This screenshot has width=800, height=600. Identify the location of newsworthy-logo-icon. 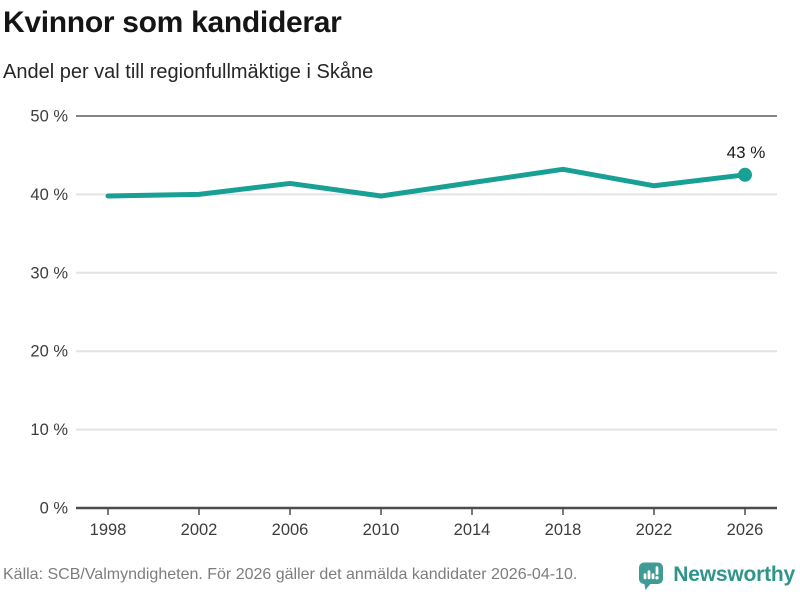
(651, 576).